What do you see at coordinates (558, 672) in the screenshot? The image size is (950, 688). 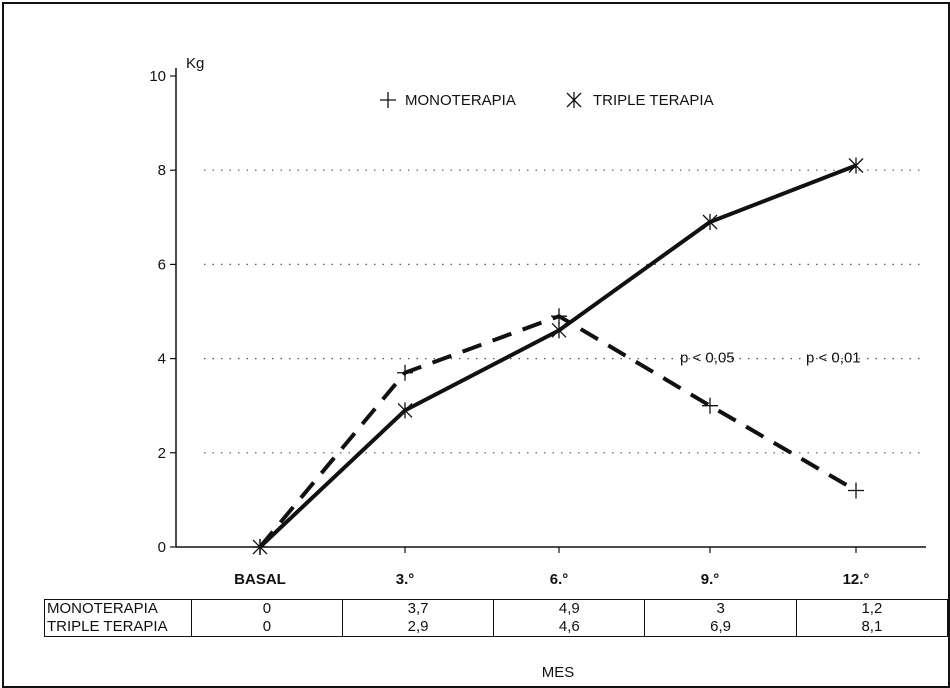 I see `x-axis-label: MES` at bounding box center [558, 672].